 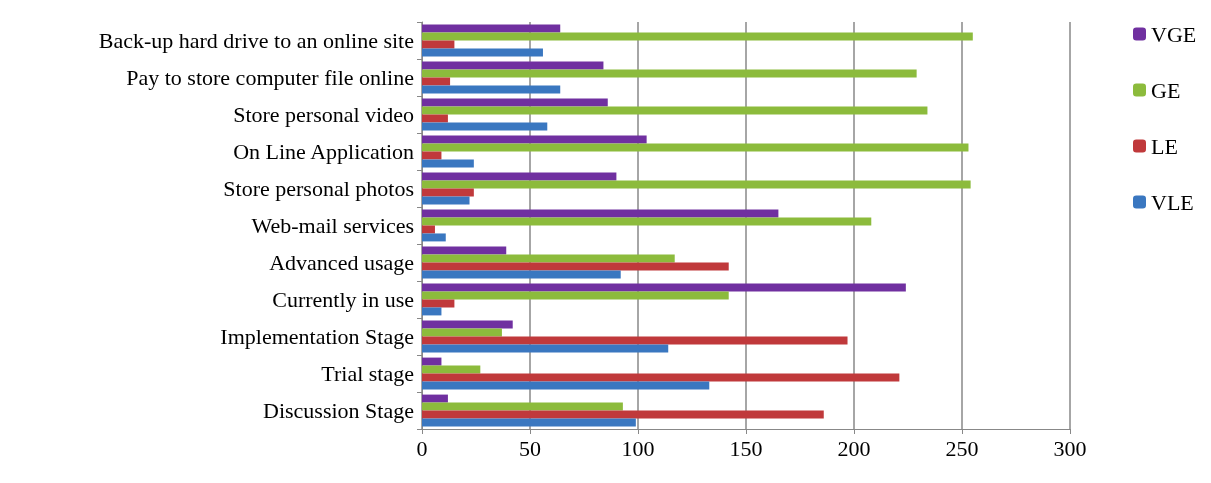 What do you see at coordinates (854, 448) in the screenshot?
I see `x-tick-label: 200` at bounding box center [854, 448].